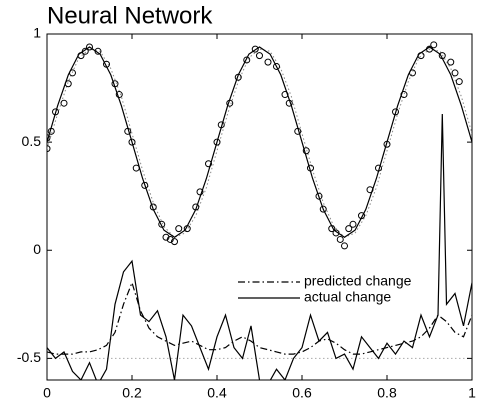  I want to click on y-tick-label: 0.5, so click(32, 141).